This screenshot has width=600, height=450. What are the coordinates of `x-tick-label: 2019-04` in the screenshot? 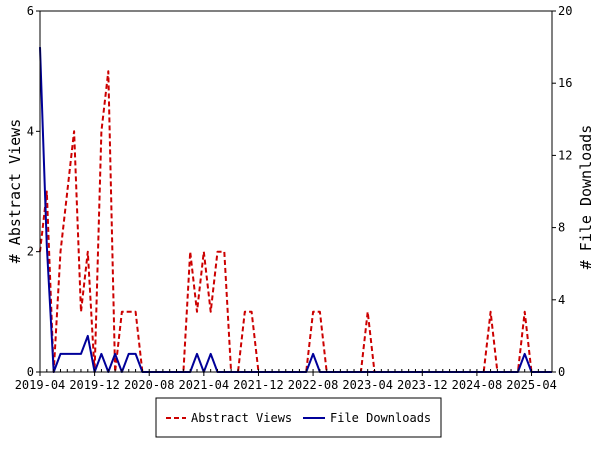 It's located at (40, 385).